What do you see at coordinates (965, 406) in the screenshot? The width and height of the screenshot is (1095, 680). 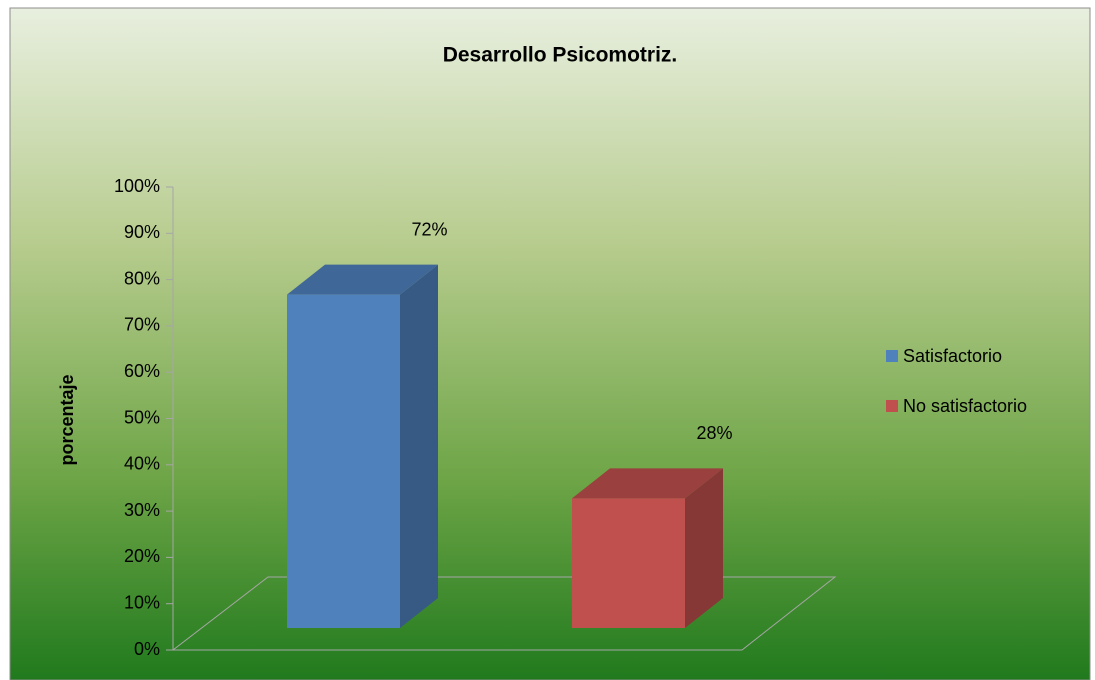 I see `legend-label: No satisfactorio` at bounding box center [965, 406].